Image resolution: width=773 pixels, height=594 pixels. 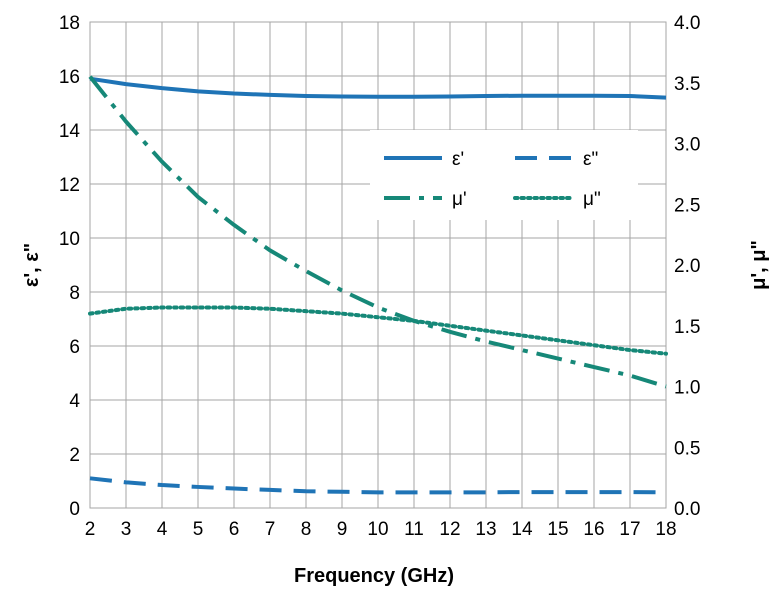 What do you see at coordinates (234, 529) in the screenshot?
I see `x-tick-label: 6` at bounding box center [234, 529].